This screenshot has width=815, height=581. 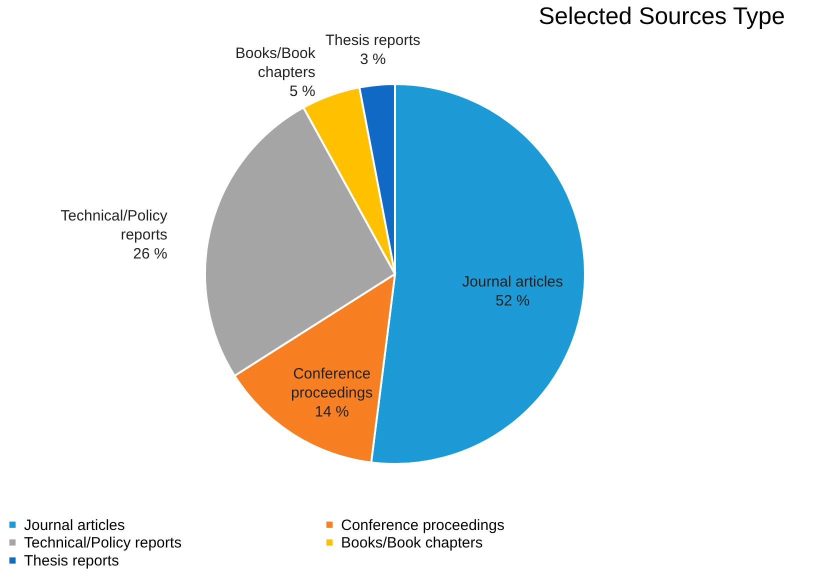 What do you see at coordinates (331, 411) in the screenshot?
I see `data-label: 14 %` at bounding box center [331, 411].